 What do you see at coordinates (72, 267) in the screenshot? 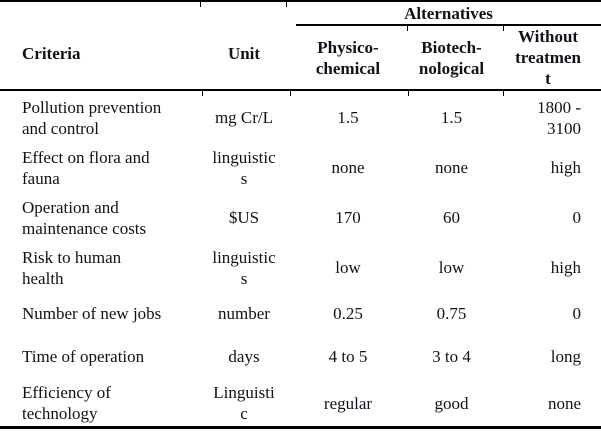
I see `criteria-cell: Risk to human health` at bounding box center [72, 267].